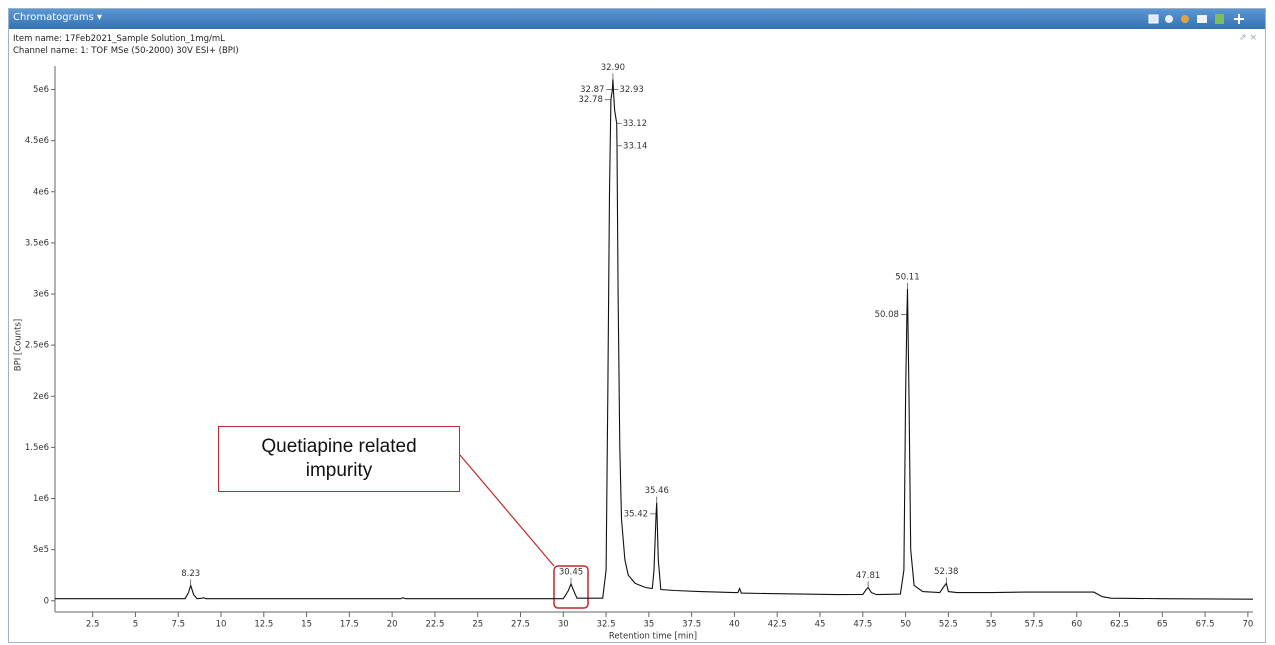  What do you see at coordinates (991, 625) in the screenshot?
I see `x-tick-label: 55` at bounding box center [991, 625].